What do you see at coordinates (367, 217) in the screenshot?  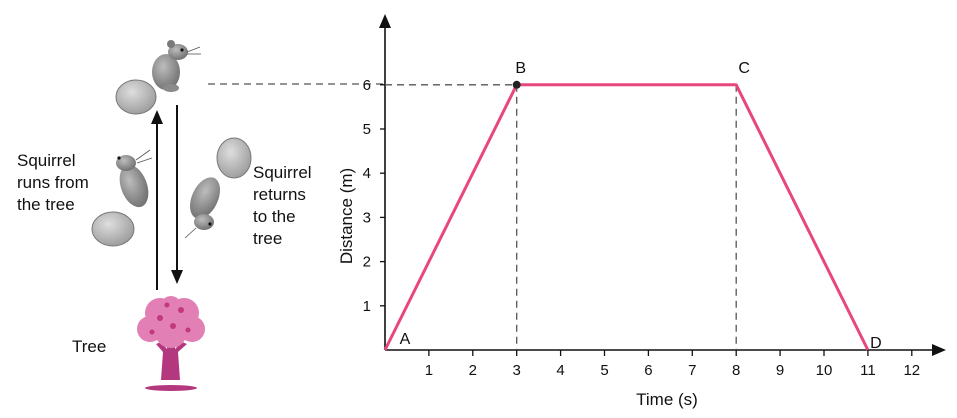 I see `y-tick-label: 3` at bounding box center [367, 217].